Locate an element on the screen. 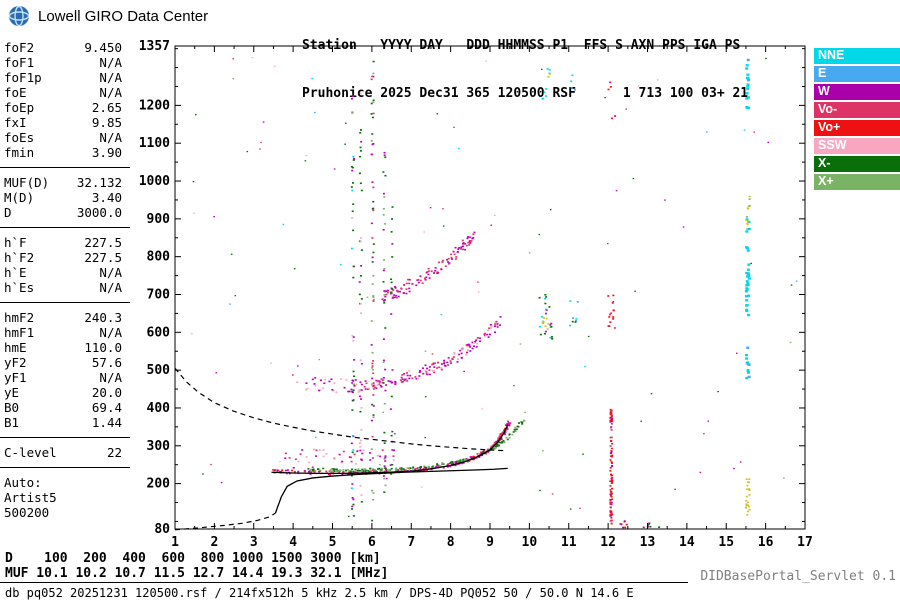 This screenshot has width=900, height=600. servlet-version: DIDBasePortal_Servlet 0.1 is located at coordinates (798, 576).